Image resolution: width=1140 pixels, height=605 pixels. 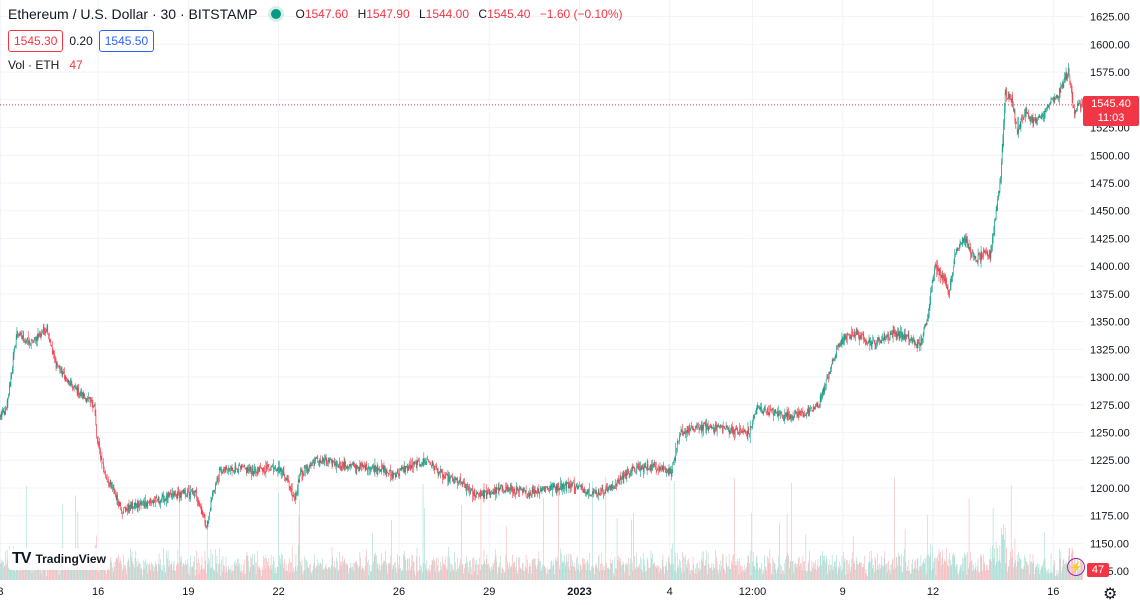 I want to click on gear-icon: ⚙, so click(x=1110, y=594).